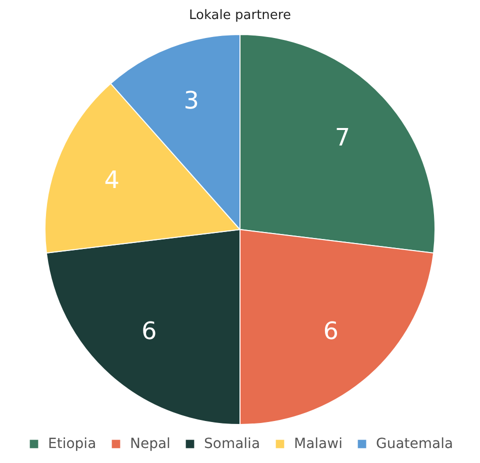  What do you see at coordinates (150, 444) in the screenshot?
I see `legend-label: Nepal` at bounding box center [150, 444].